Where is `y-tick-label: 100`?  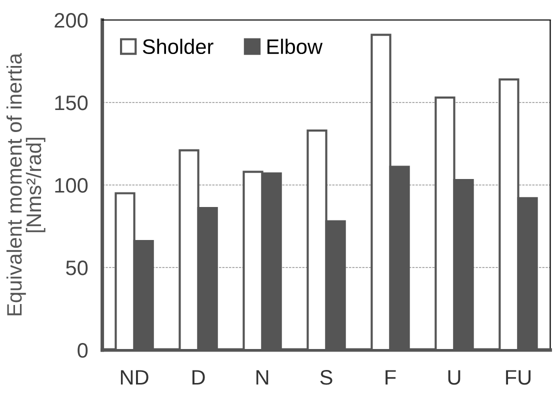
y-tick-label: 100 is located at coordinates (71, 185).